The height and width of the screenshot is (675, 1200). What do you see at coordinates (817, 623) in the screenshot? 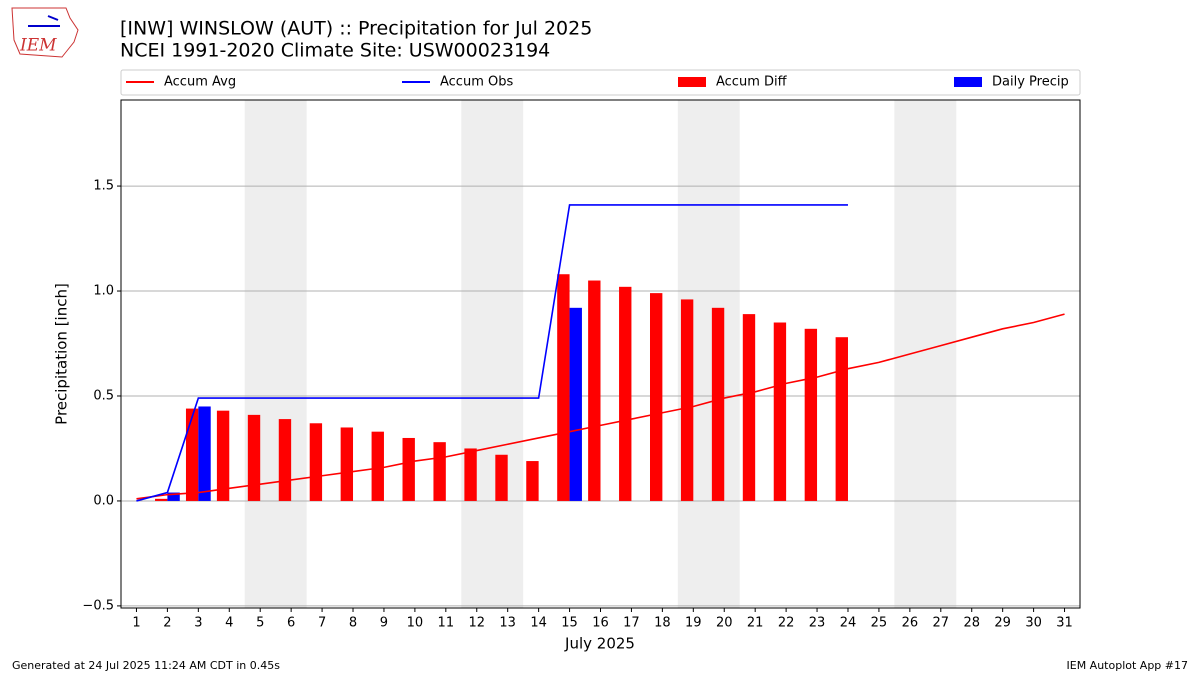
I see `x-tick-label: 23` at bounding box center [817, 623].